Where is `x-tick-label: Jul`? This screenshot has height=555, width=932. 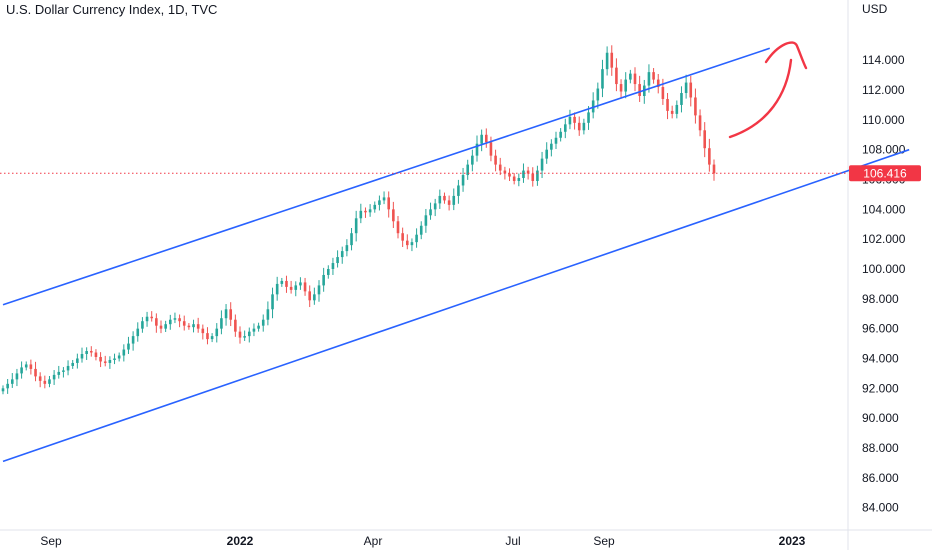 x-tick-label: Jul is located at coordinates (512, 541).